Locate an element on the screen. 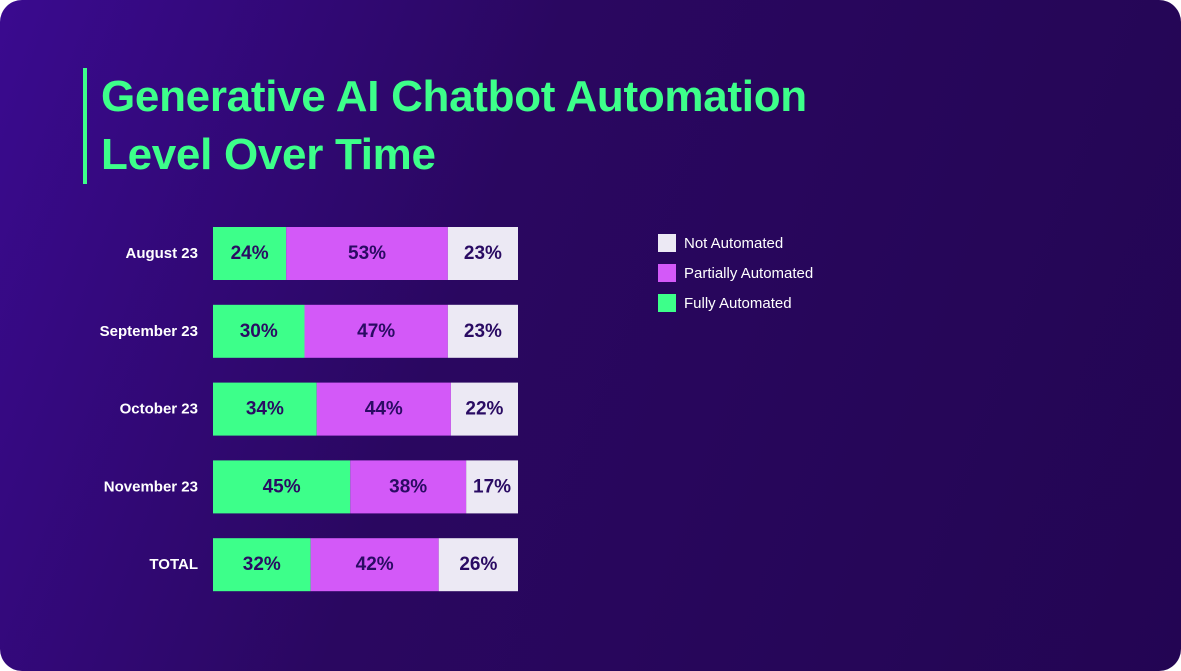 This screenshot has width=1181, height=671. value-label-partially-automated: 44% is located at coordinates (384, 409).